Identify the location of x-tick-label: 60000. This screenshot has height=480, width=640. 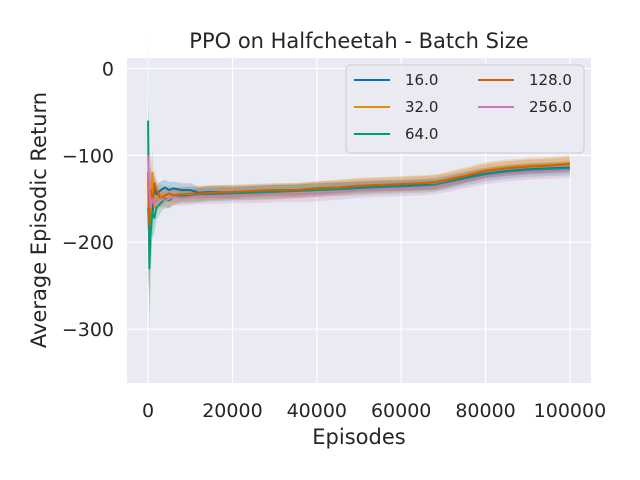
(401, 411).